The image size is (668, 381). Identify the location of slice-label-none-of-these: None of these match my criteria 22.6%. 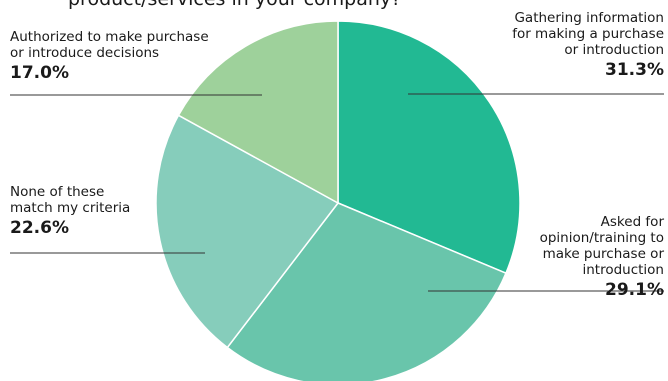
(70, 211).